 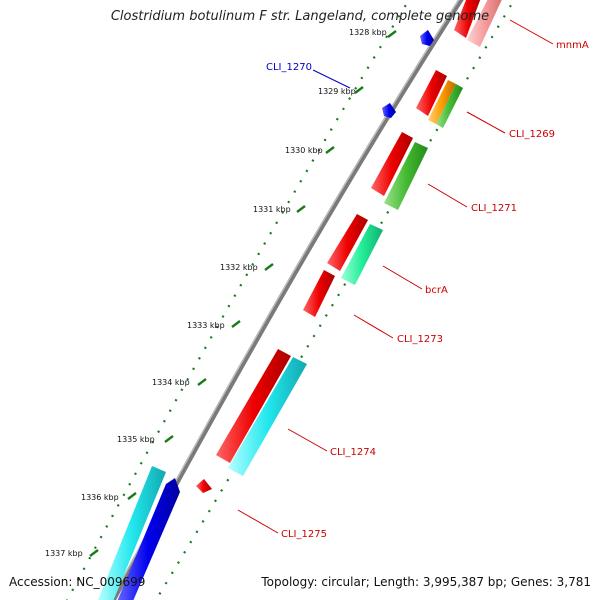 I want to click on kbp-label: 1329 kbp, so click(x=337, y=91).